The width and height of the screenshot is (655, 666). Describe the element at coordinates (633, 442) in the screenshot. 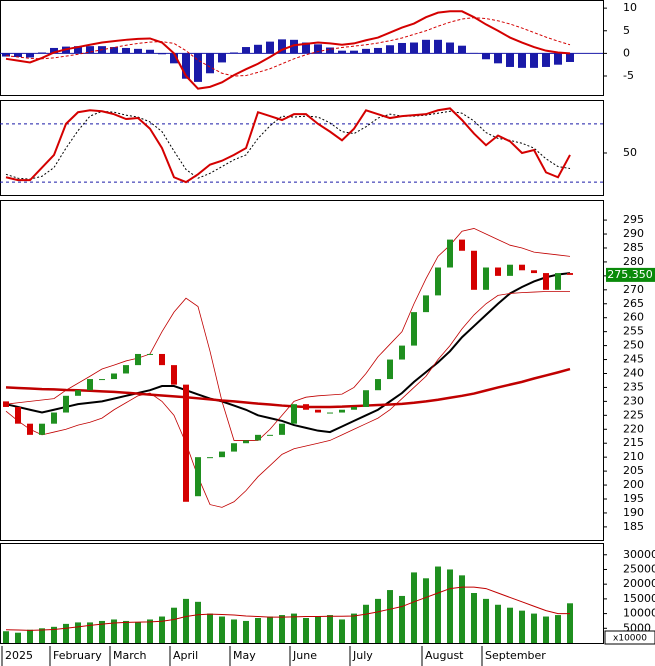

I see `y-tick-label: 215` at that location.